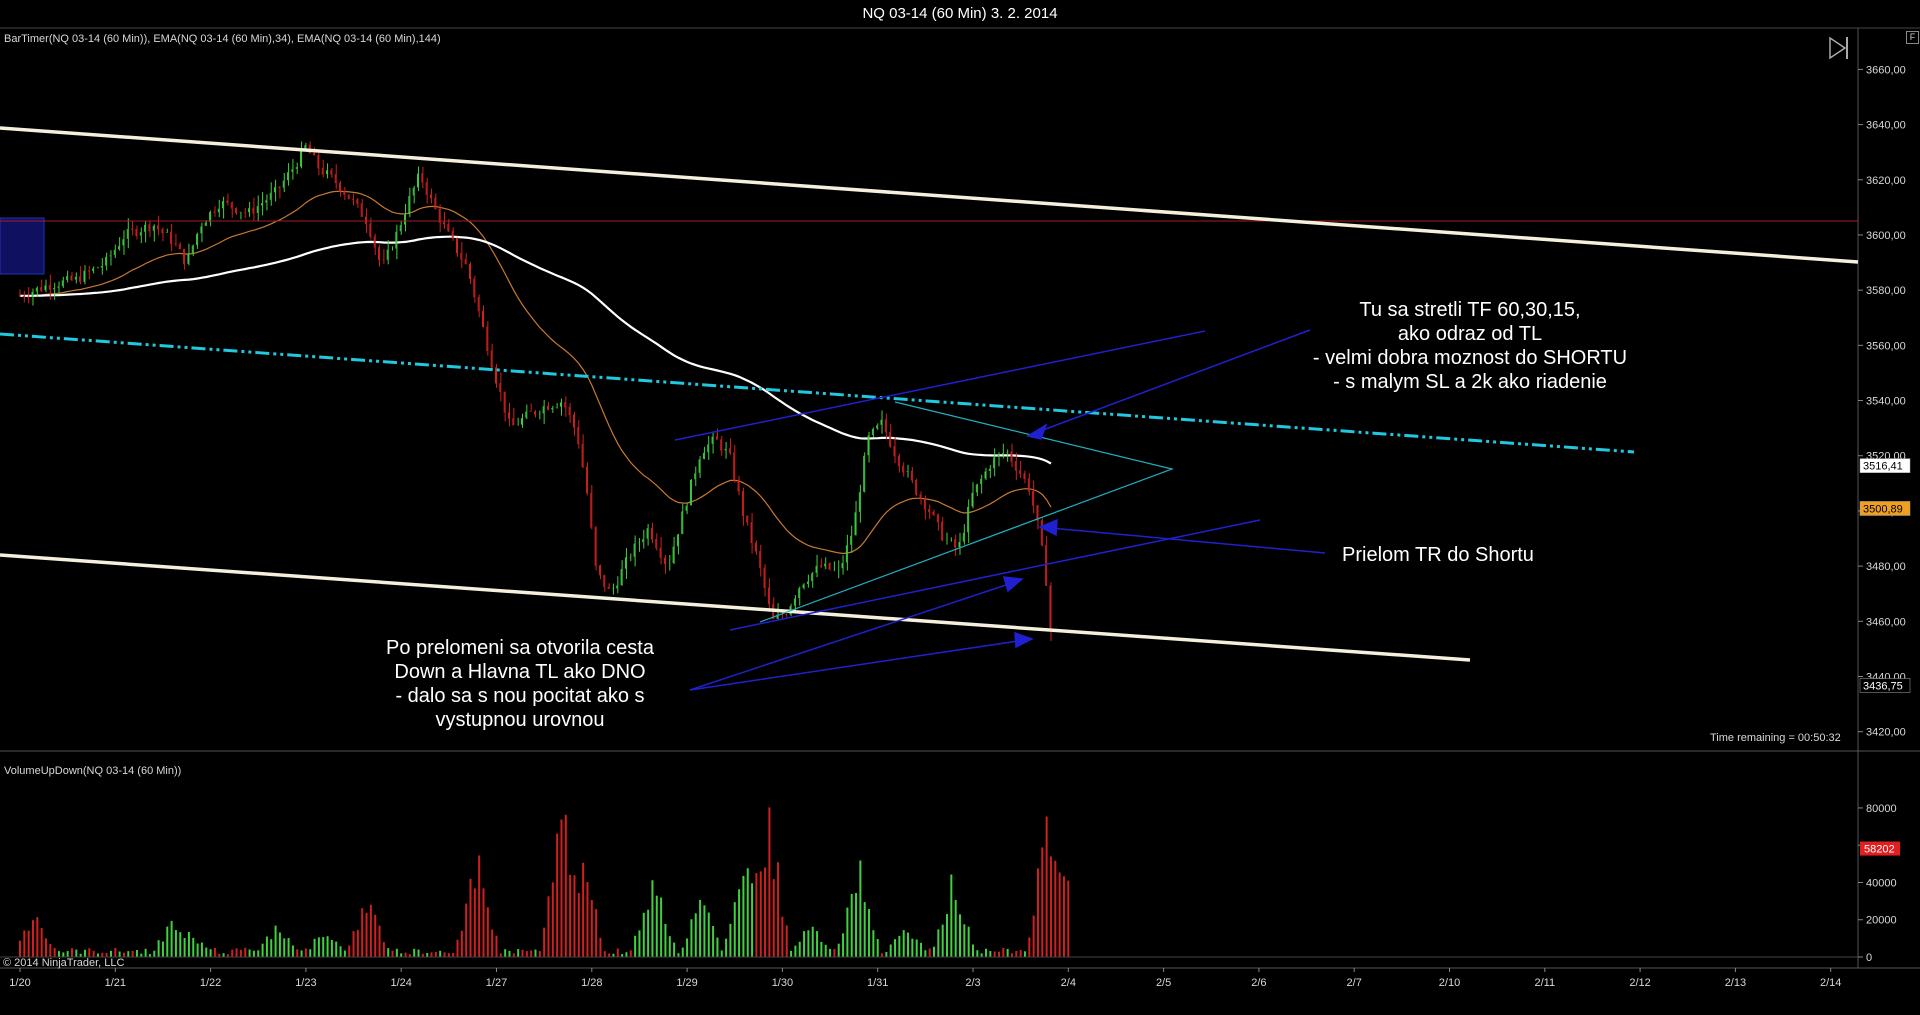  What do you see at coordinates (1838, 48) in the screenshot?
I see `go-to-end-icon` at bounding box center [1838, 48].